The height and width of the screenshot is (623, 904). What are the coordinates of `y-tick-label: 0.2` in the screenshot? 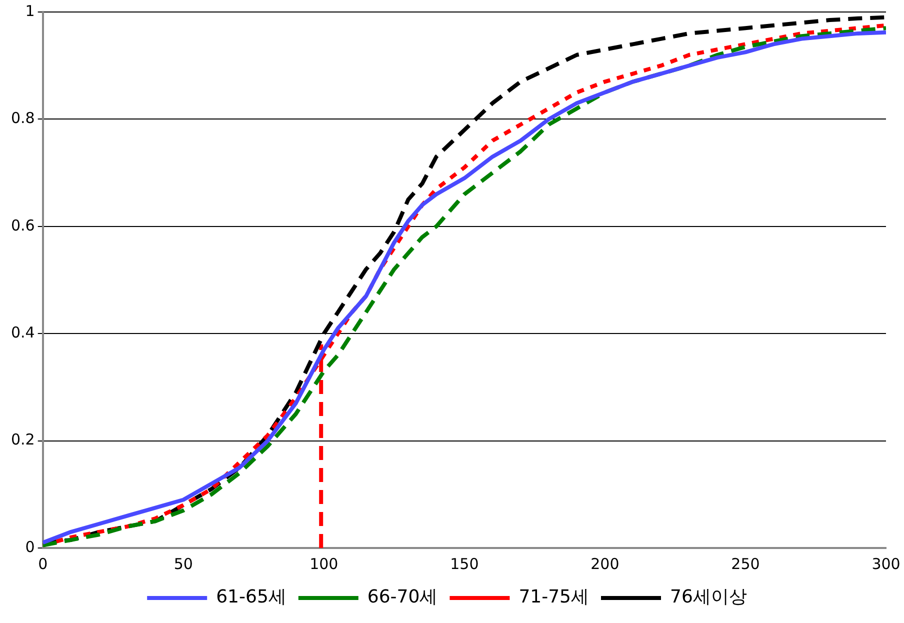 It's located at (22, 439).